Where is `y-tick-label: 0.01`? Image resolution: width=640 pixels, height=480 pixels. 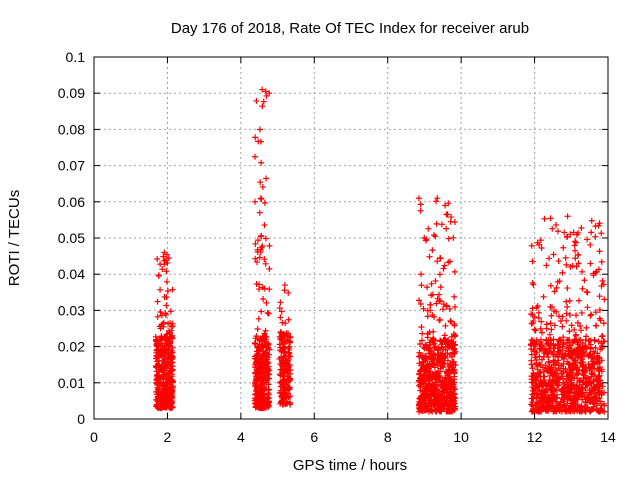 y-tick-label: 0.01 is located at coordinates (71, 383).